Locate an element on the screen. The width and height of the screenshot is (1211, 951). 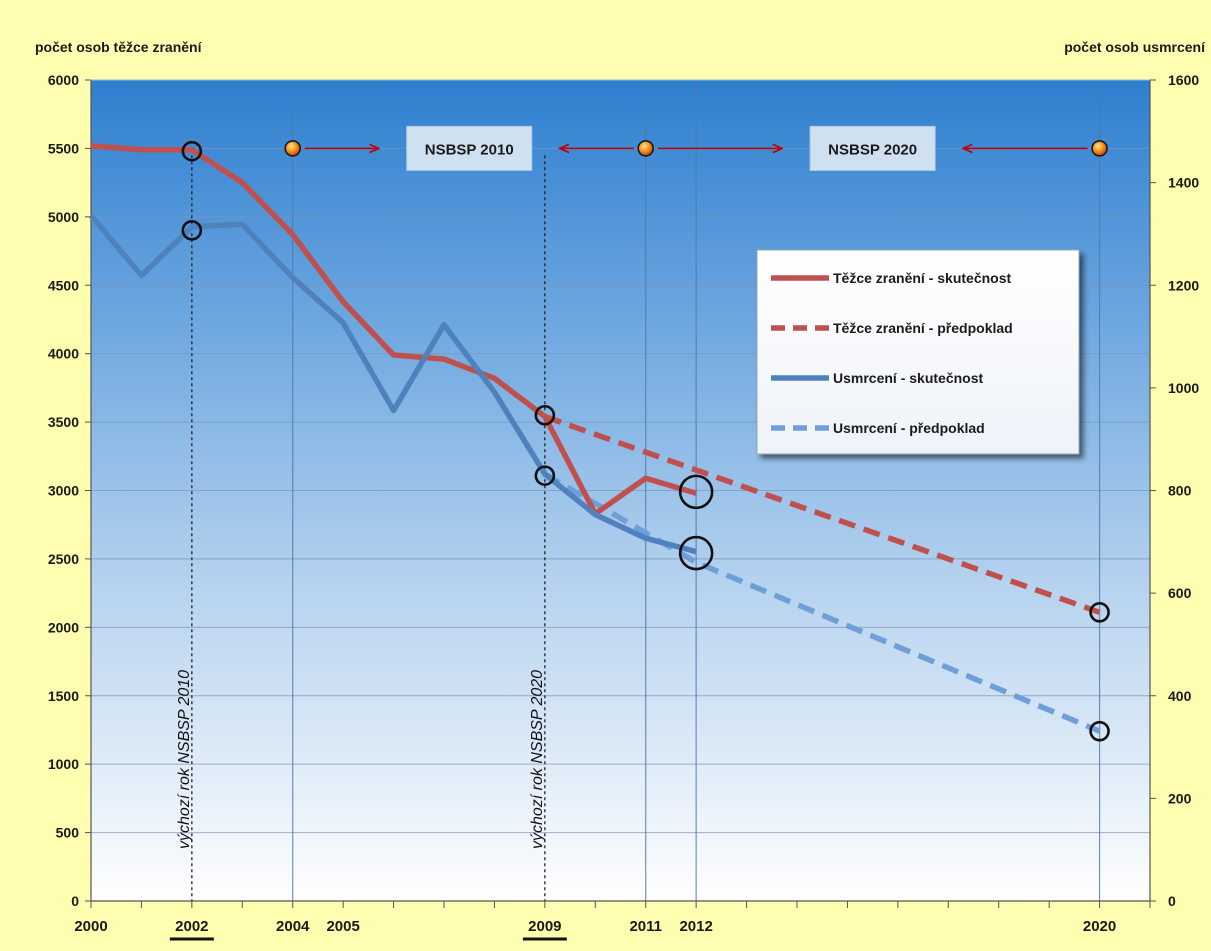
y-left-tick-label-7: 3500 is located at coordinates (63, 422).